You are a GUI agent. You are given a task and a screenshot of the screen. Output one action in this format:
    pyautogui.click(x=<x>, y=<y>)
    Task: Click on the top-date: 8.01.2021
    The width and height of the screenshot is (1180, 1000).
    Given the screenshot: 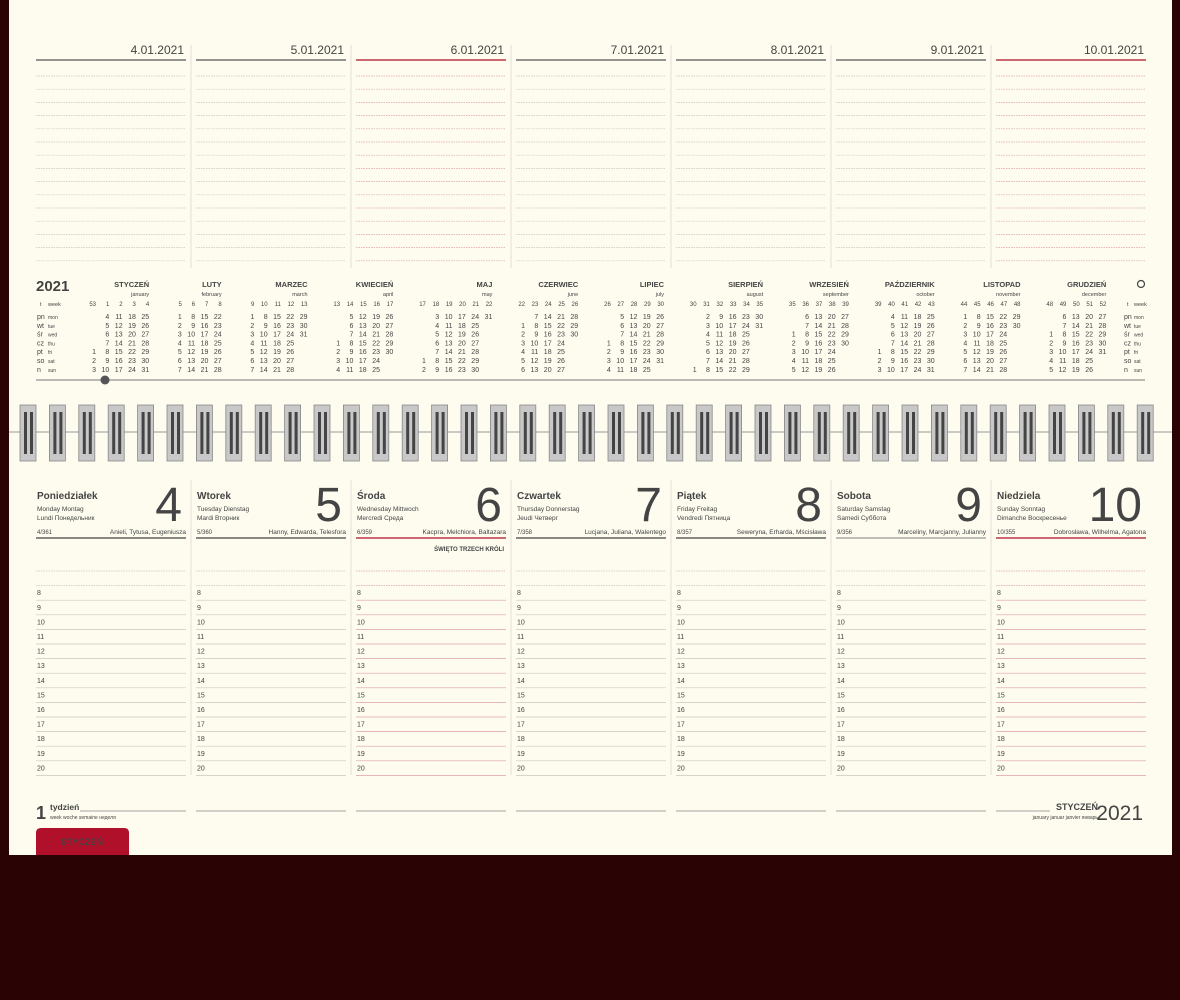 What is the action you would take?
    pyautogui.click(x=798, y=50)
    